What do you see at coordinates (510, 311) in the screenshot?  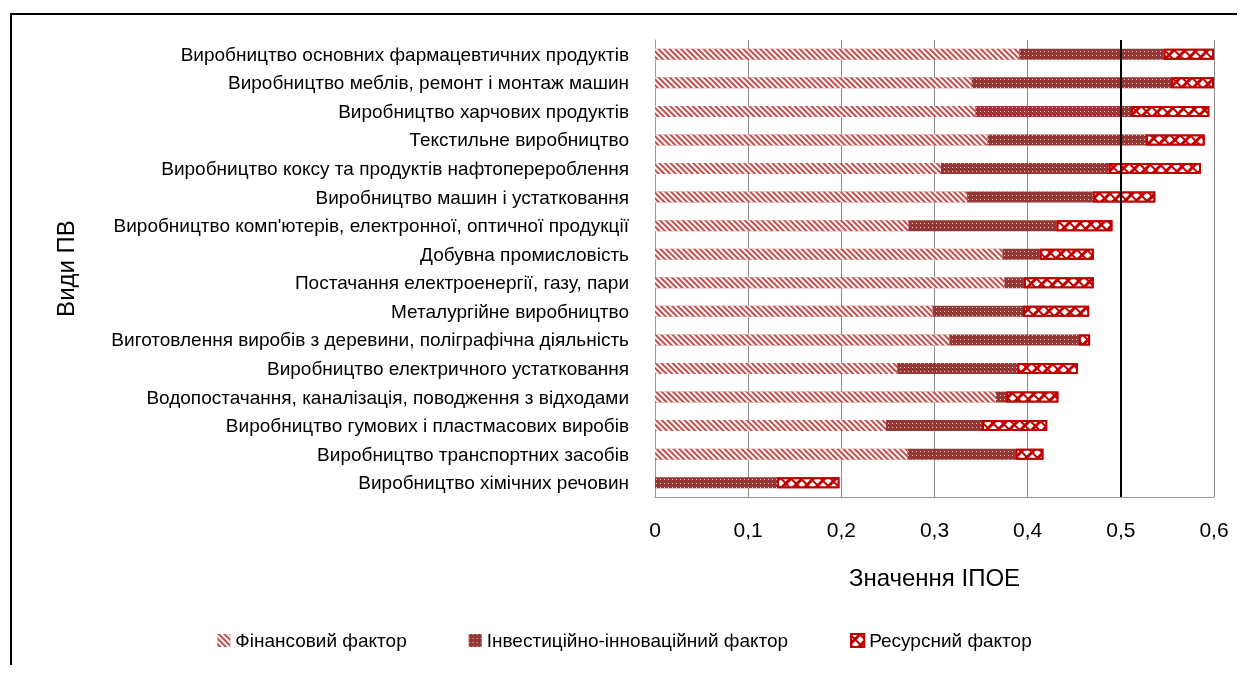 I see `y-tick-label: Металургійне виробництво` at bounding box center [510, 311].